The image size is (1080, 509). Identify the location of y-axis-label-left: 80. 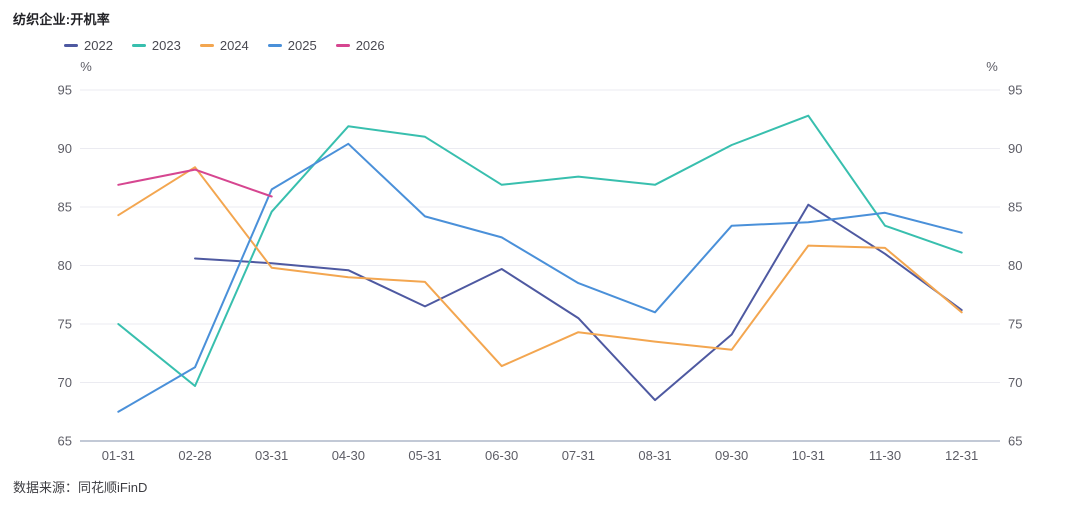
(65, 265).